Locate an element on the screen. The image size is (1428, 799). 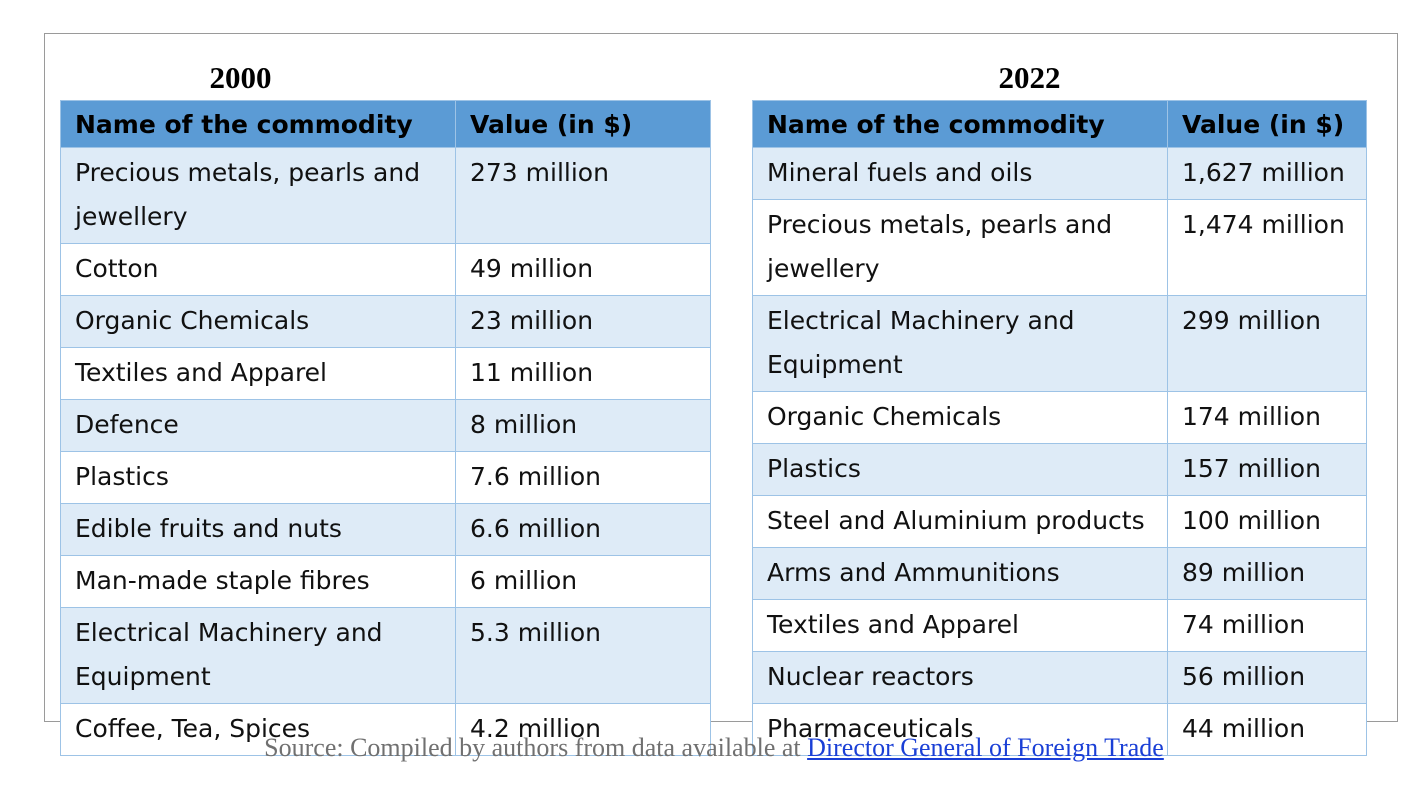
value-cell: 6 million is located at coordinates (583, 581).